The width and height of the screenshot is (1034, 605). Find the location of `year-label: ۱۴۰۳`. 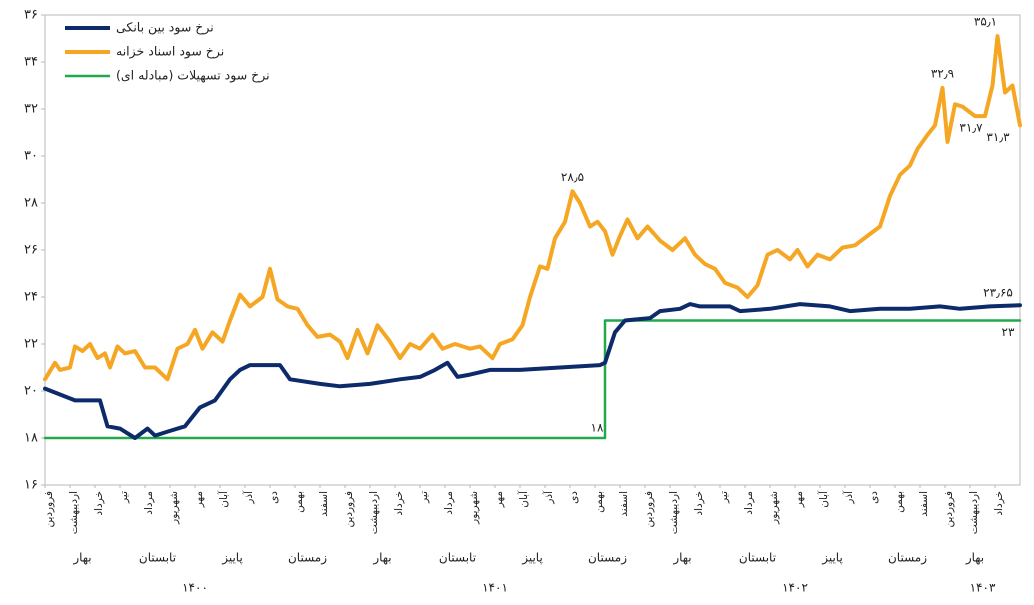

year-label: ۱۴۰۳ is located at coordinates (983, 588).